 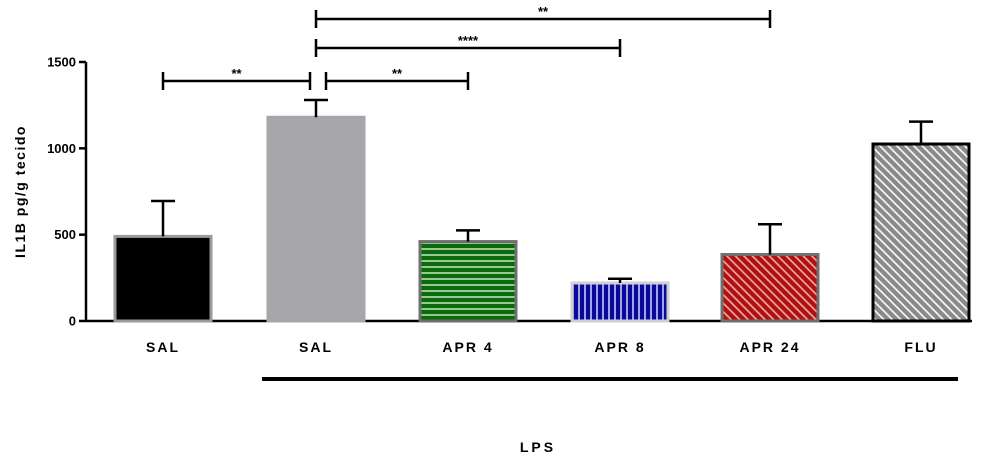 What do you see at coordinates (467, 347) in the screenshot?
I see `x-tick-label: APR 4` at bounding box center [467, 347].